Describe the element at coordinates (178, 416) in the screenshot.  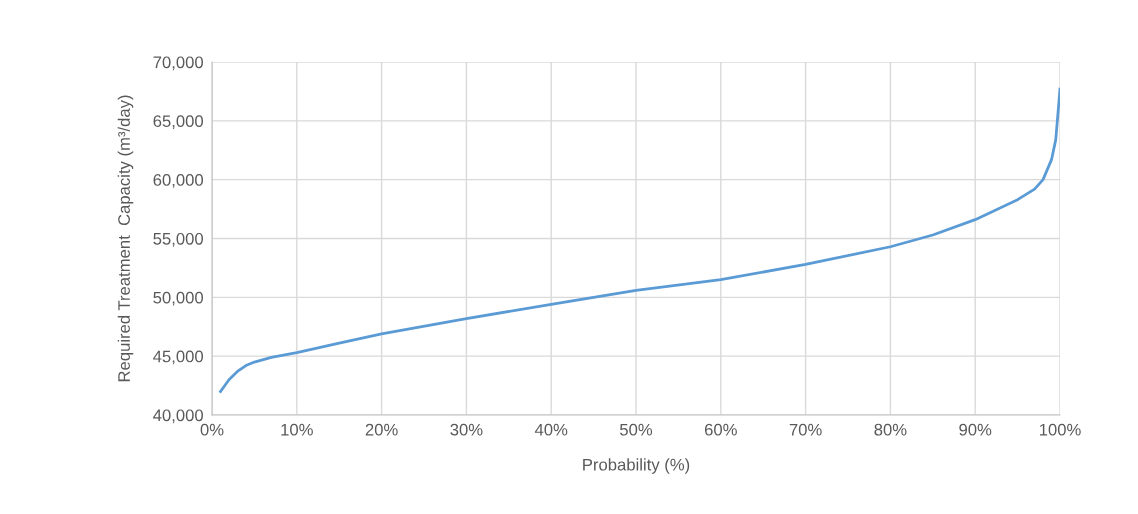
I see `y-tick-label: 40,000` at that location.